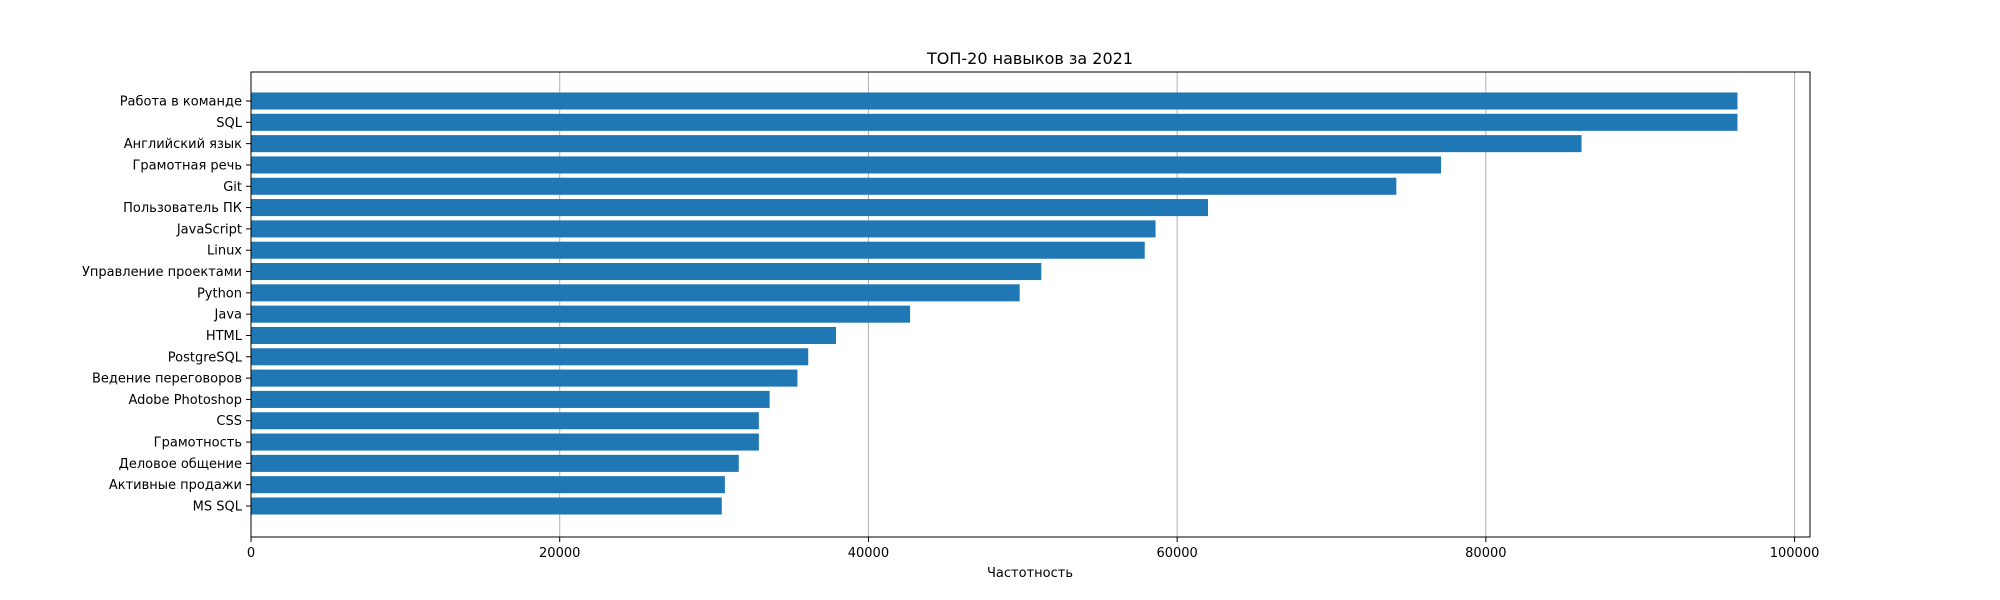 This screenshot has height=600, width=2000. Describe the element at coordinates (868, 553) in the screenshot. I see `x-tick-label: 40000` at that location.